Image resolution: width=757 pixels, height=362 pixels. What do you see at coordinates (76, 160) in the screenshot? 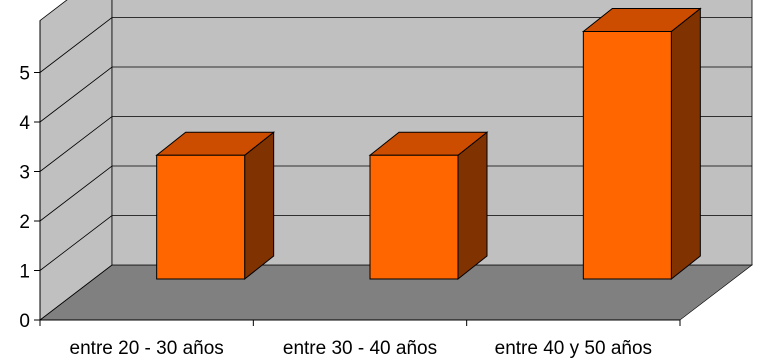
I see `chart-side-wall` at bounding box center [76, 160].